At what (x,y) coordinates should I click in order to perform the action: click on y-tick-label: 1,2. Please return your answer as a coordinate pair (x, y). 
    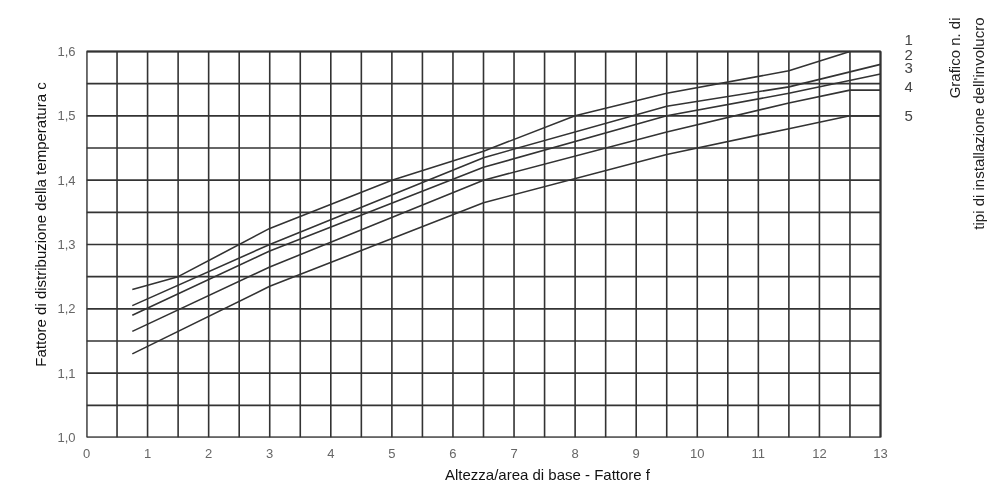
    Looking at the image, I should click on (66, 309).